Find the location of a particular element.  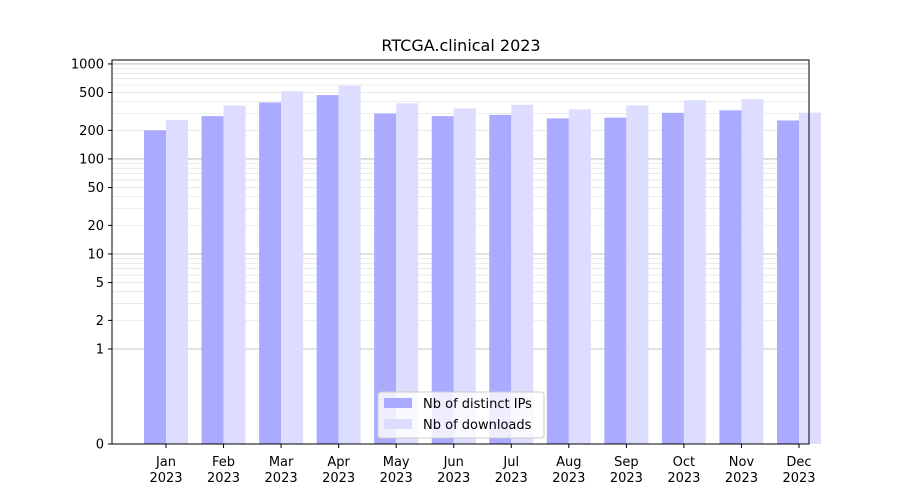

y-tick-label: 20 is located at coordinates (95, 226).